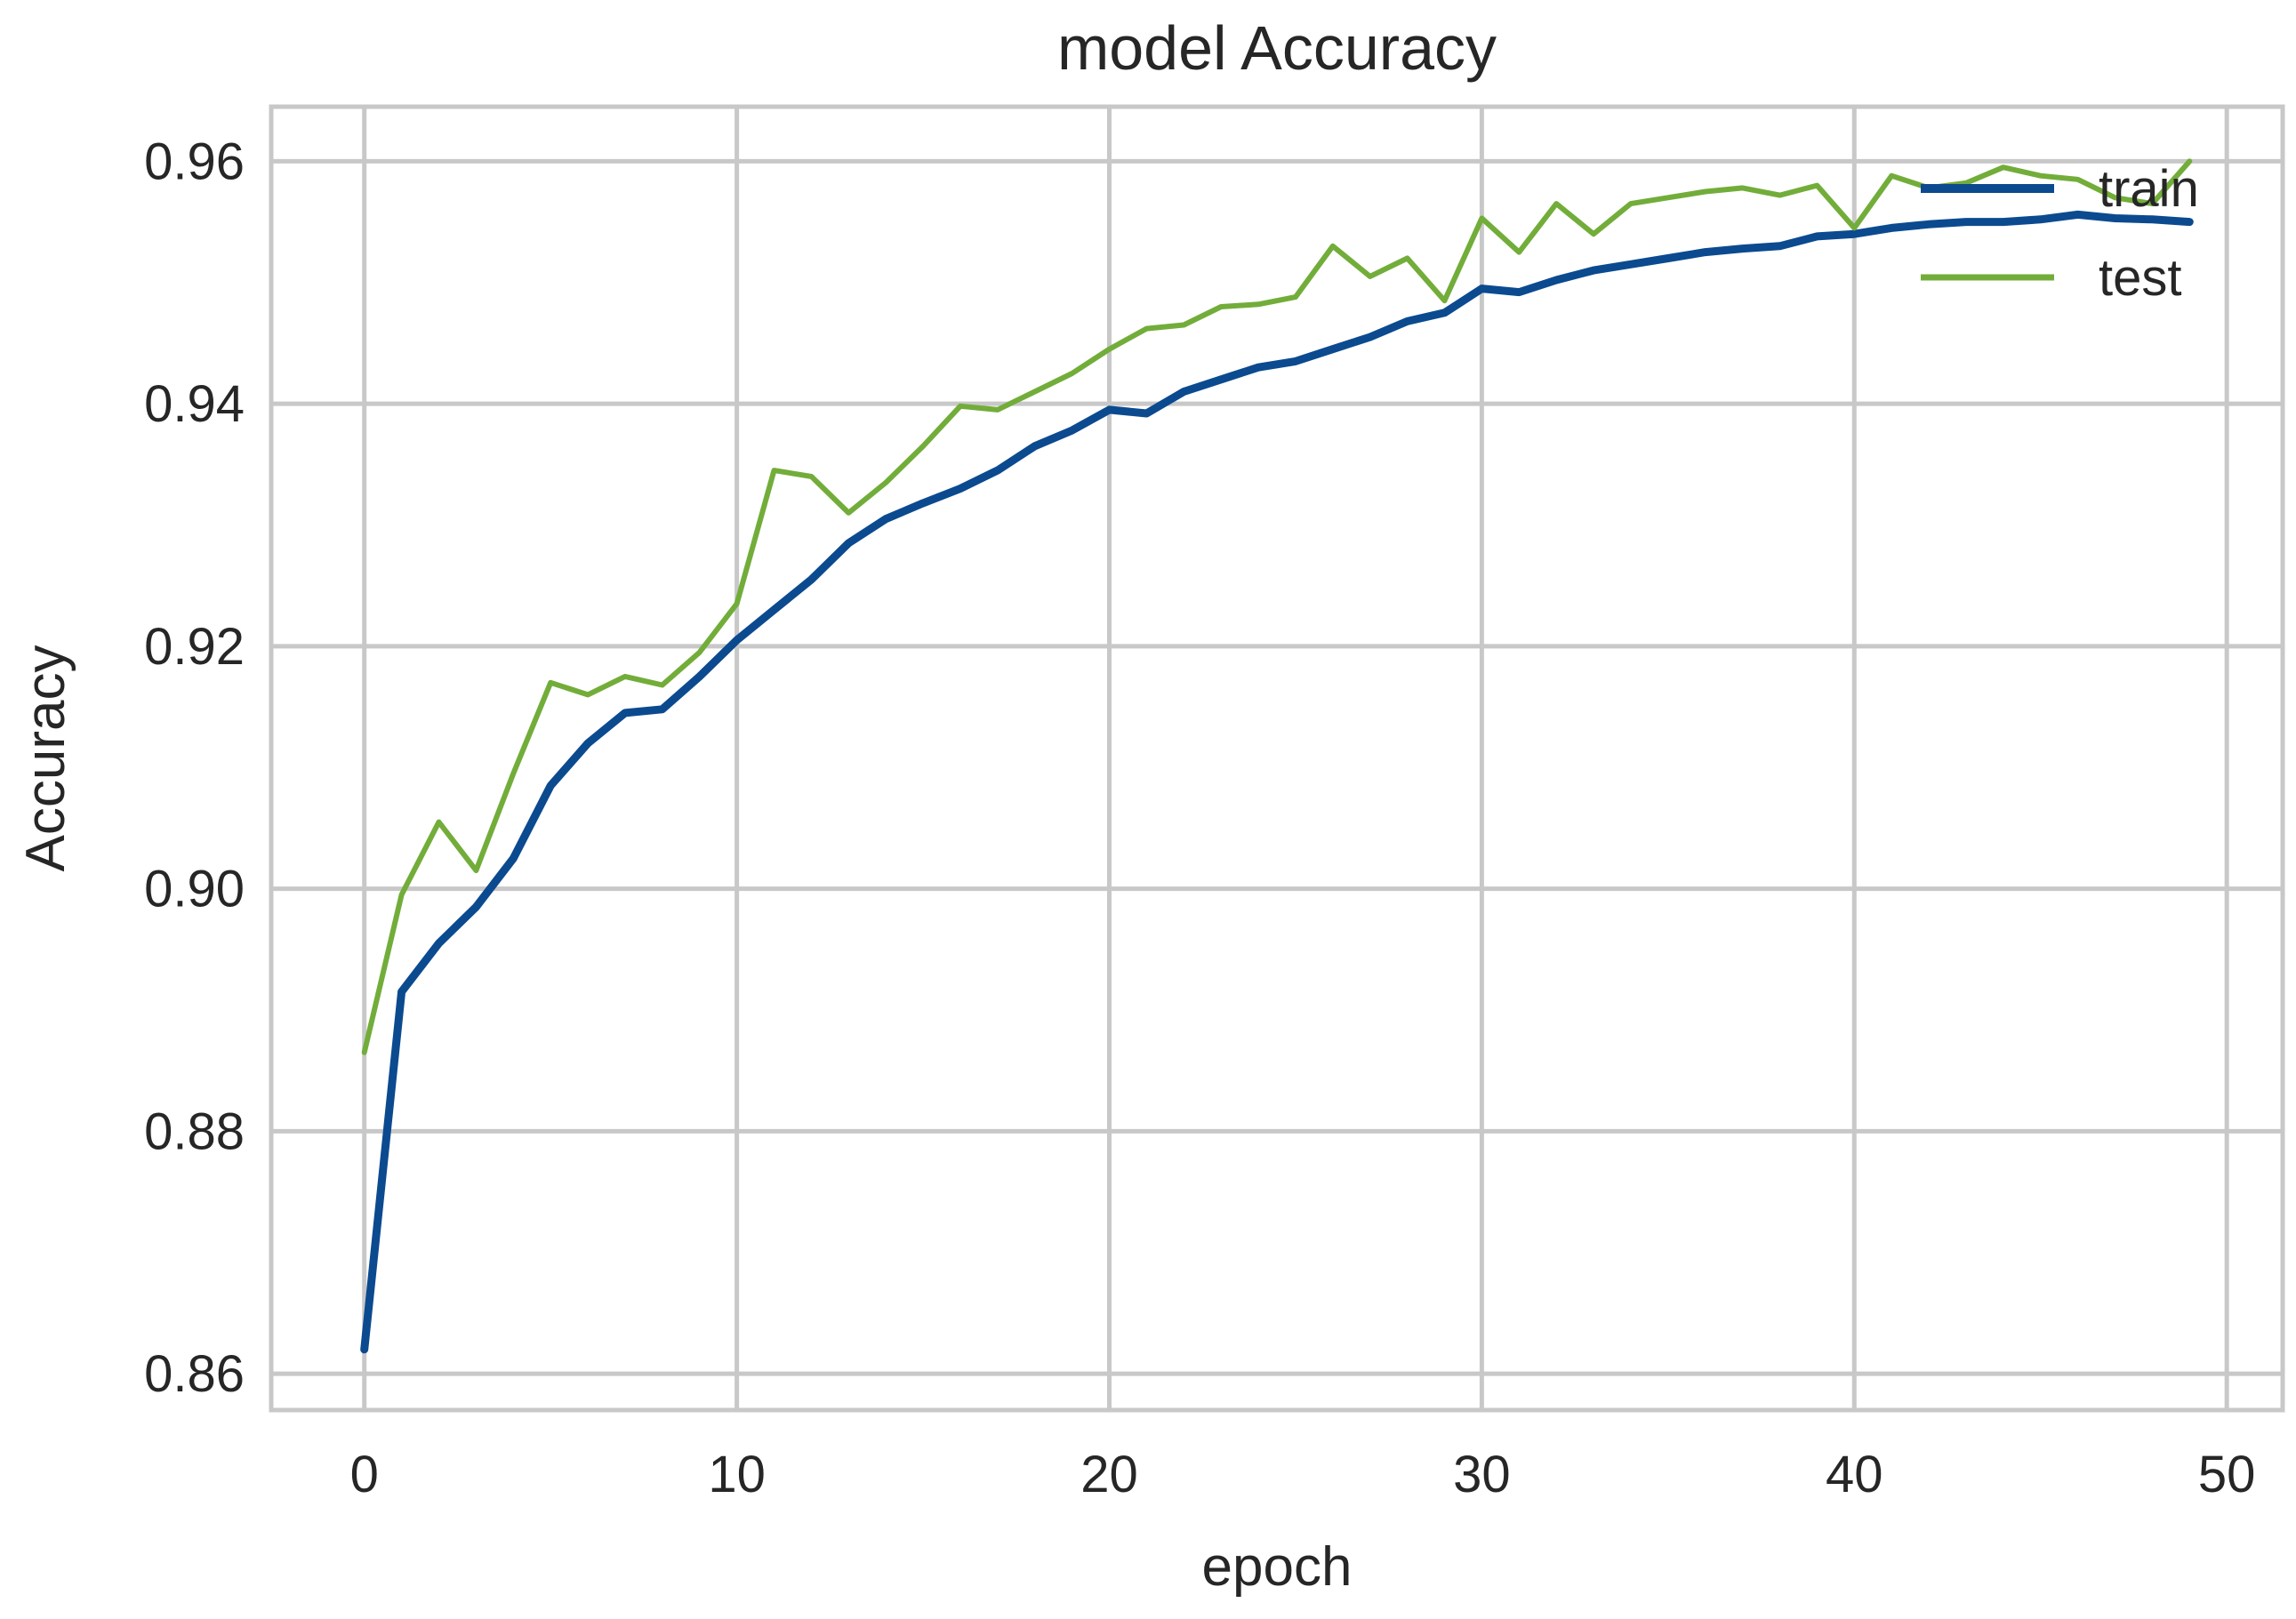  I want to click on y-axis-label: Accuracy, so click(45, 759).